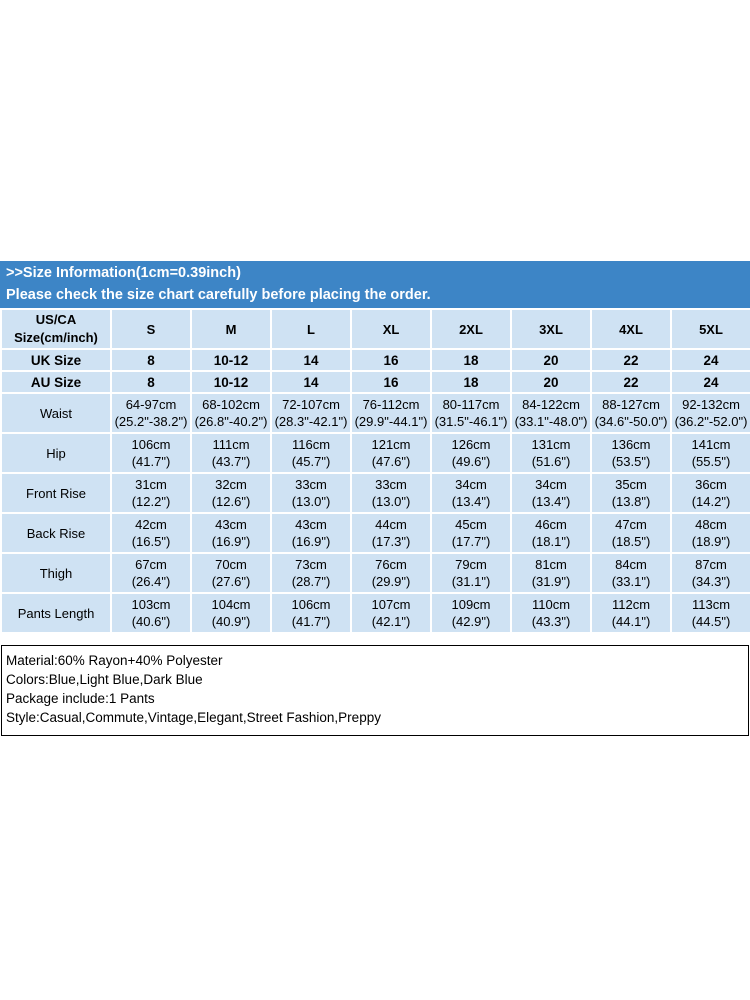 This screenshot has width=750, height=1000. Describe the element at coordinates (710, 493) in the screenshot. I see `measurement-cell: 36cm (14.2")` at that location.